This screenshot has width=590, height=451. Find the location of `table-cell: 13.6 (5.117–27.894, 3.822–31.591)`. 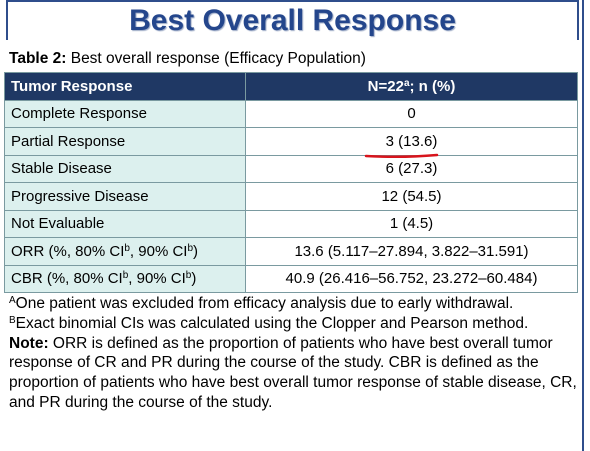

table-cell: 13.6 (5.117–27.894, 3.822–31.591) is located at coordinates (411, 251).